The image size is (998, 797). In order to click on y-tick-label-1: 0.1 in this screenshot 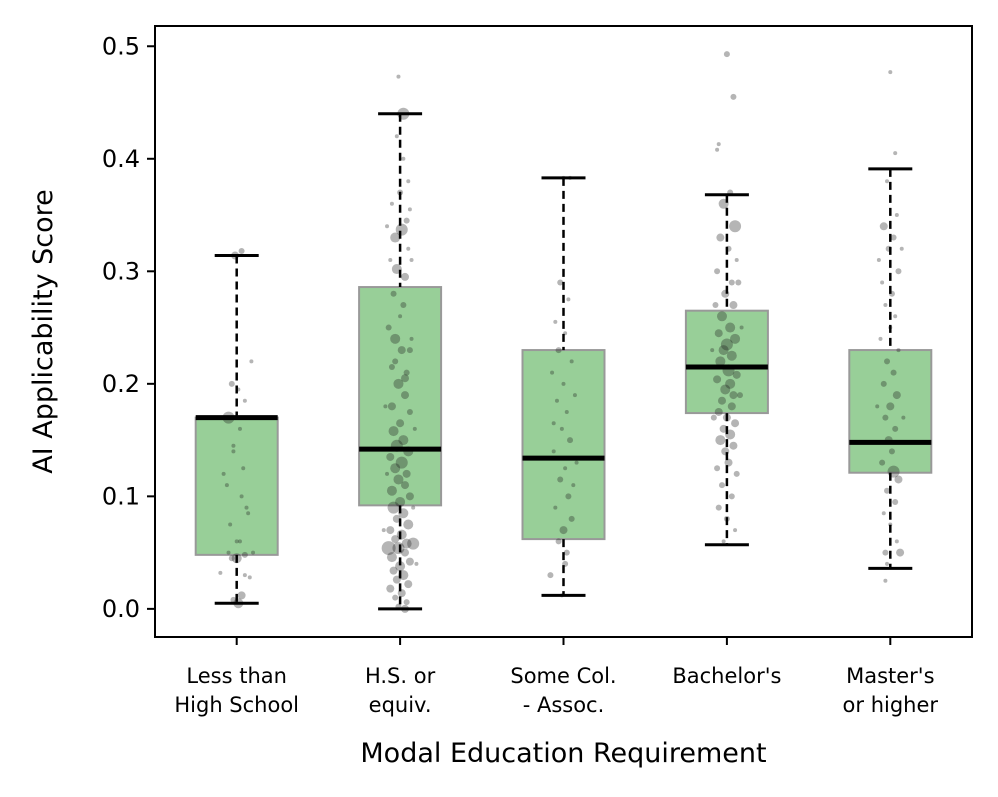, I will do `click(121, 496)`.